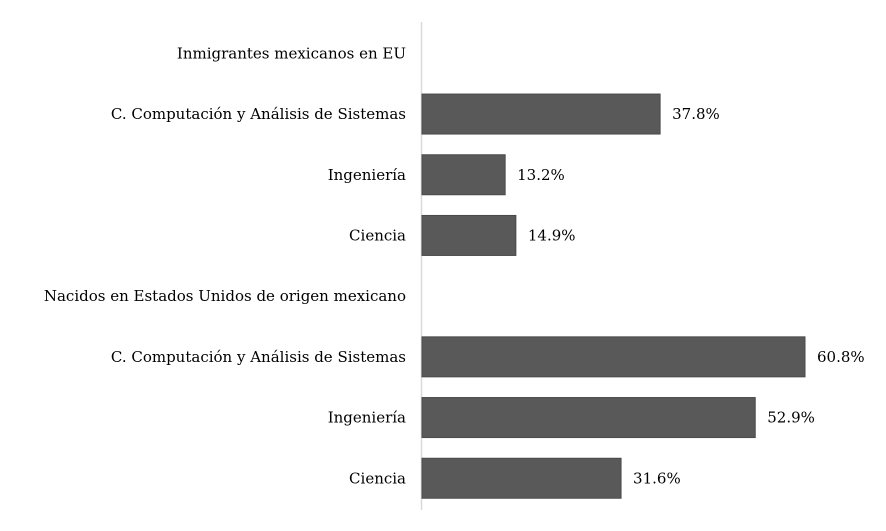  I want to click on group-label: Inmigrantes mexicanos en EU, so click(291, 53).